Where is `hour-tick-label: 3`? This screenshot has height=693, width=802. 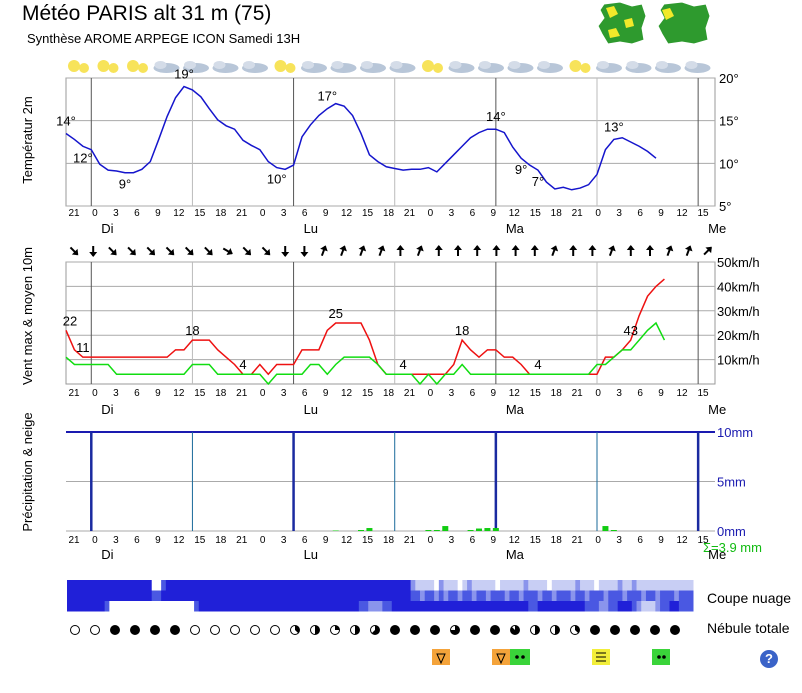
hour-tick-label: 3 is located at coordinates (619, 540).